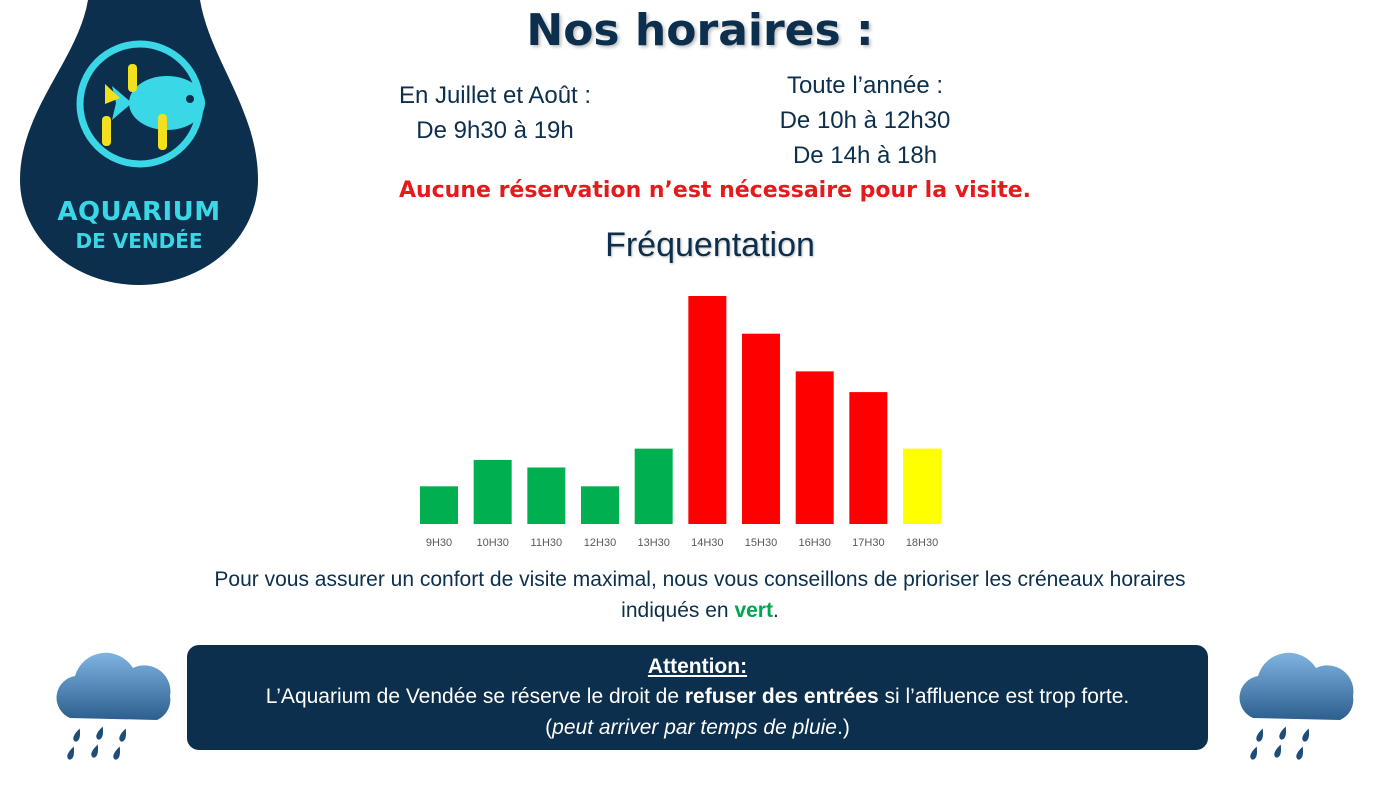 This screenshot has width=1400, height=788. Describe the element at coordinates (761, 428) in the screenshot. I see `bar-15h30` at that location.